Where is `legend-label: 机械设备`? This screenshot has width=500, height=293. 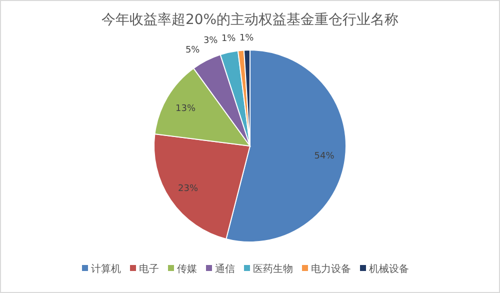 legend-label: 机械设备 is located at coordinates (389, 269).